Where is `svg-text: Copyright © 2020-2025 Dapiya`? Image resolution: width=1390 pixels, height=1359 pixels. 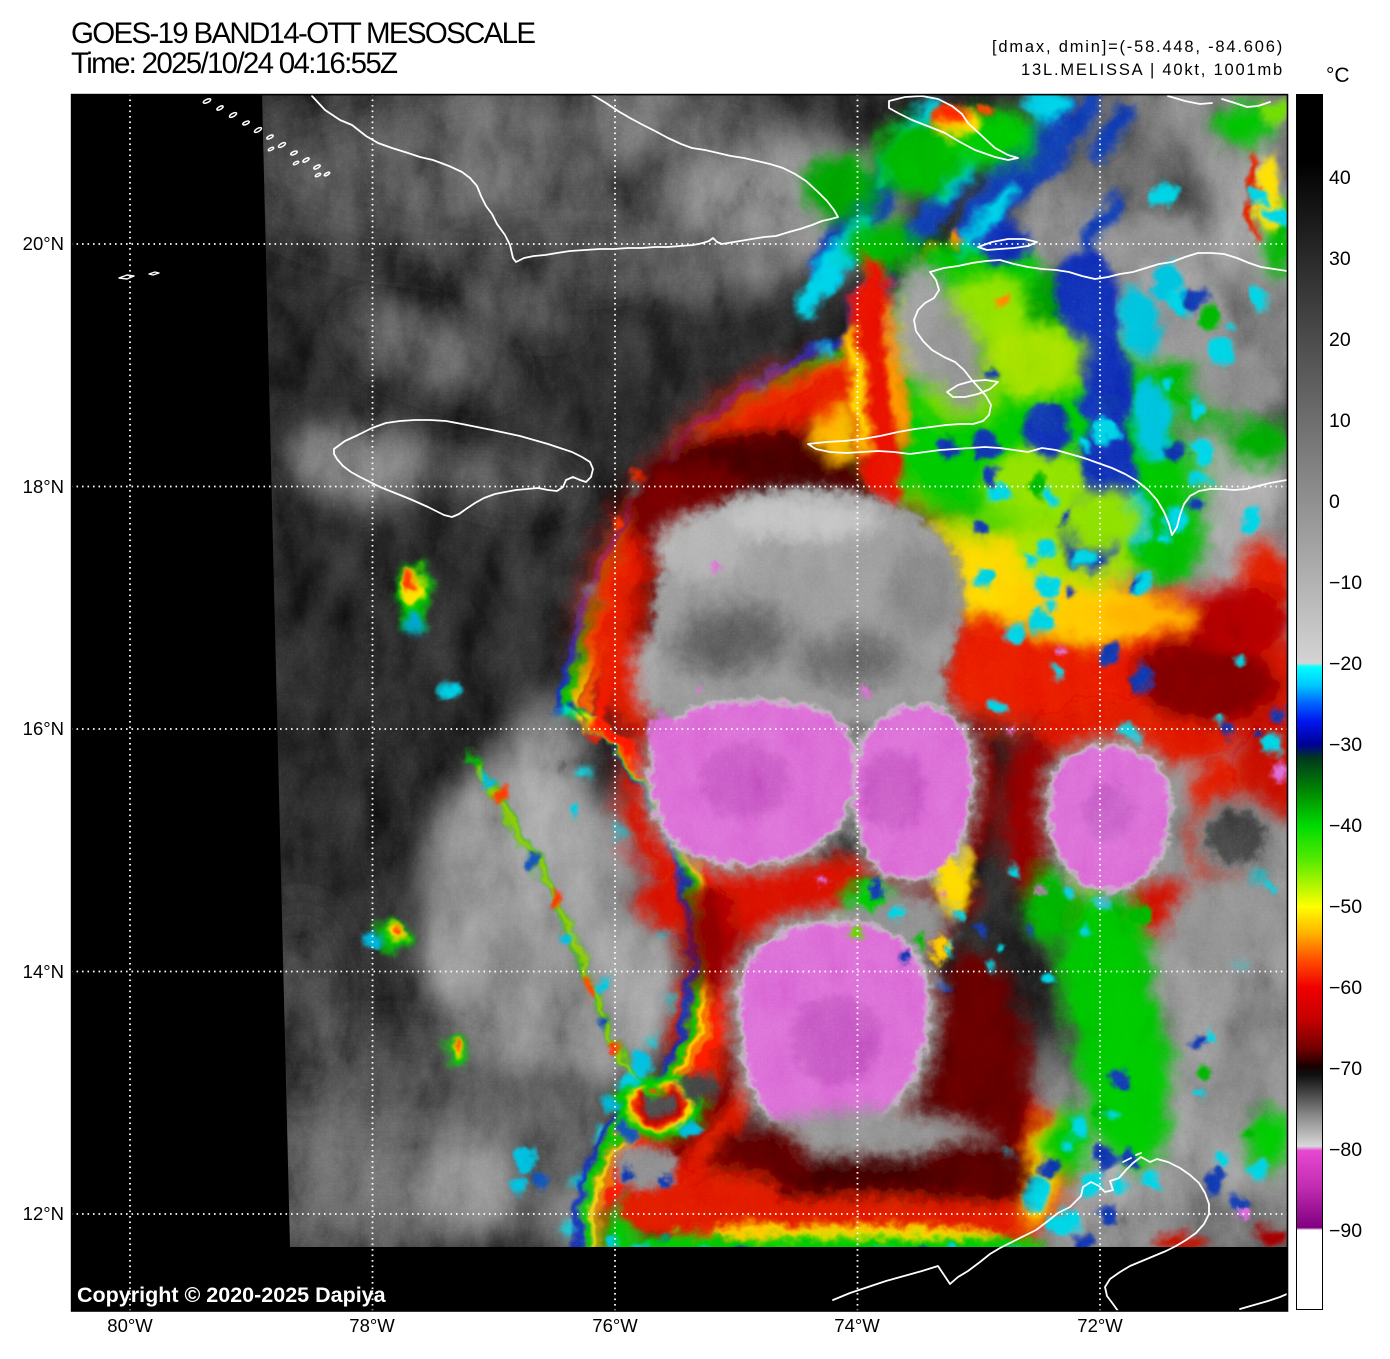
svg-text: Copyright © 2020-2025 Dapiya is located at coordinates (232, 1295).